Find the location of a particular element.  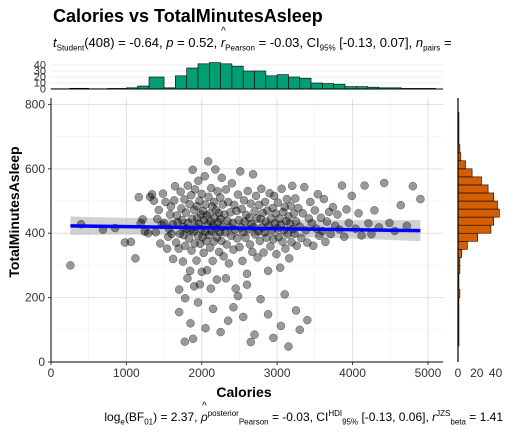

hist-right-tick-label: 20 is located at coordinates (477, 373).